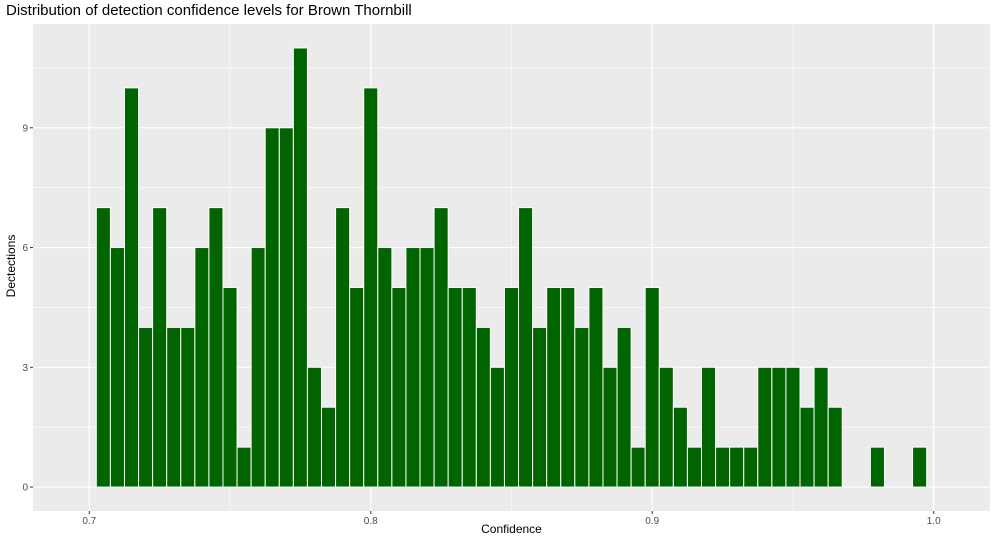 This screenshot has width=1000, height=543. What do you see at coordinates (25, 128) in the screenshot?
I see `y-tick-label: 9` at bounding box center [25, 128].